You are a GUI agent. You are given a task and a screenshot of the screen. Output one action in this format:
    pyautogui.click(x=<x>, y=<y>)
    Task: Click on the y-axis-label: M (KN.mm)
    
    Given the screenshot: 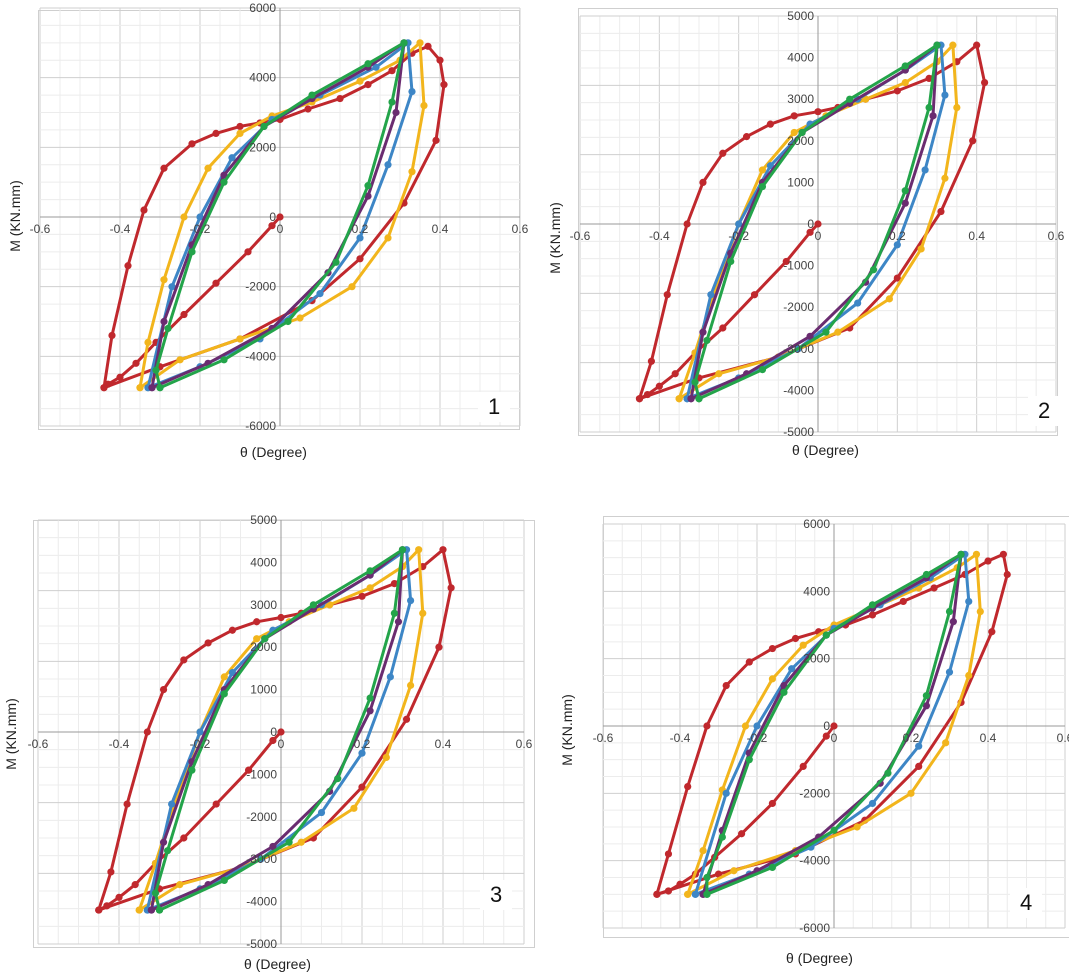 What is the action you would take?
    pyautogui.click(x=567, y=730)
    